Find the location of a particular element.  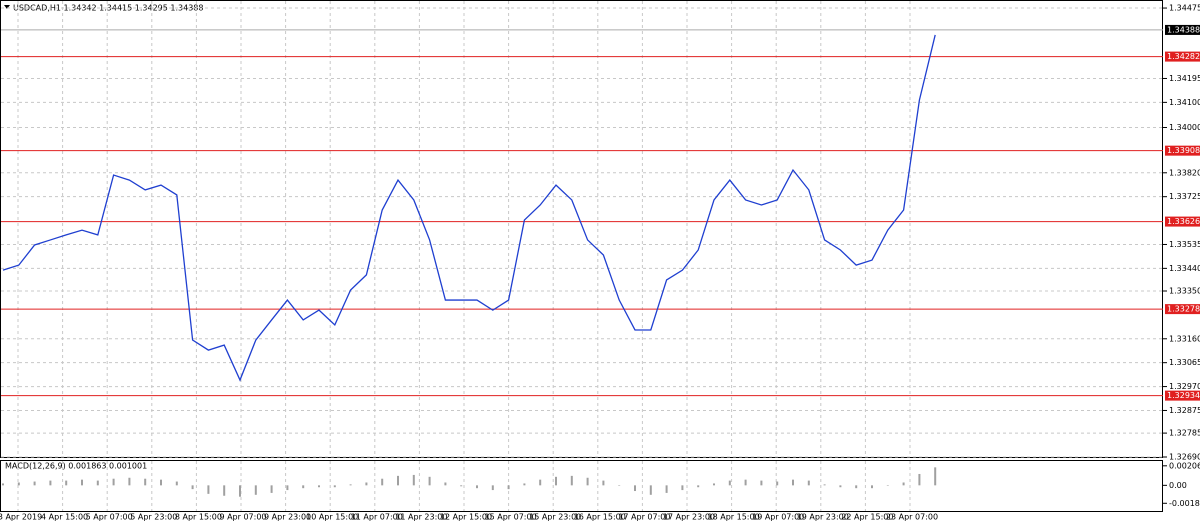

macd-label: MACD(12,26,9) 0.001863 0.001001 is located at coordinates (76, 466).